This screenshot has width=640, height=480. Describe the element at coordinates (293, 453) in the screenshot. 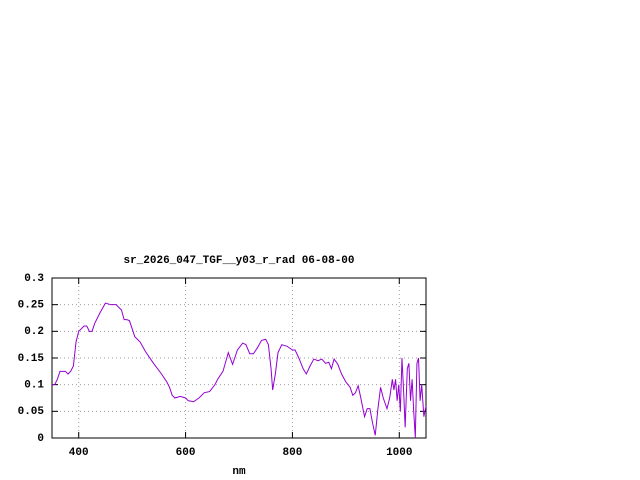

I see `x-tick-label: 800` at that location.